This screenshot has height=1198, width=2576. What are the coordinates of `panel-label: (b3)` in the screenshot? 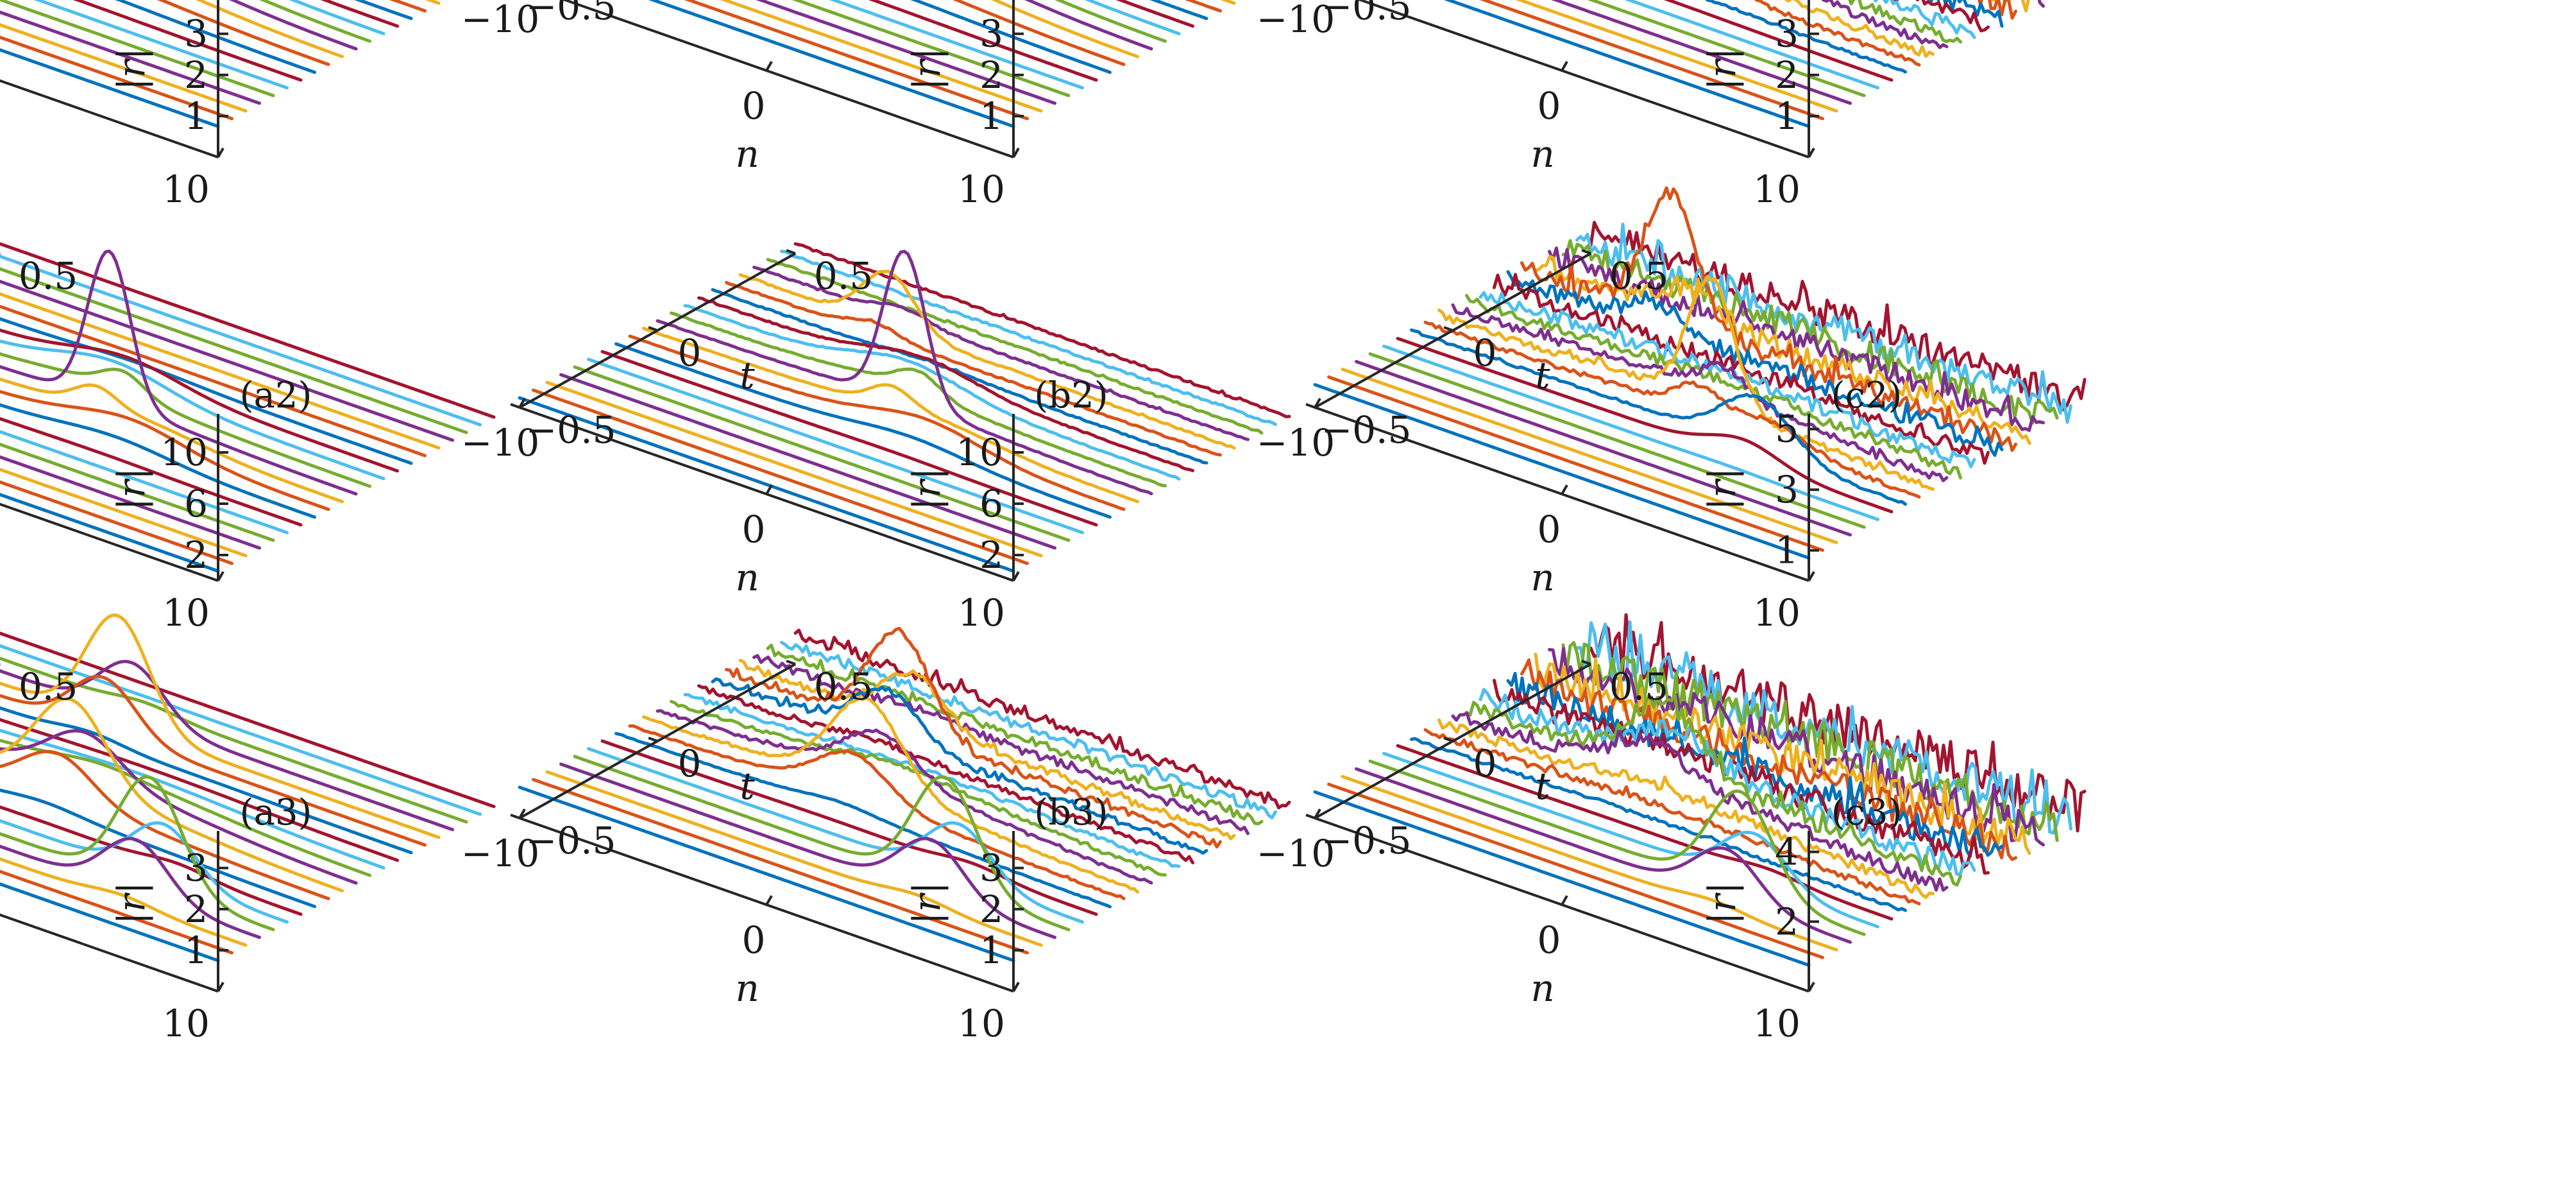 It's located at (1071, 813).